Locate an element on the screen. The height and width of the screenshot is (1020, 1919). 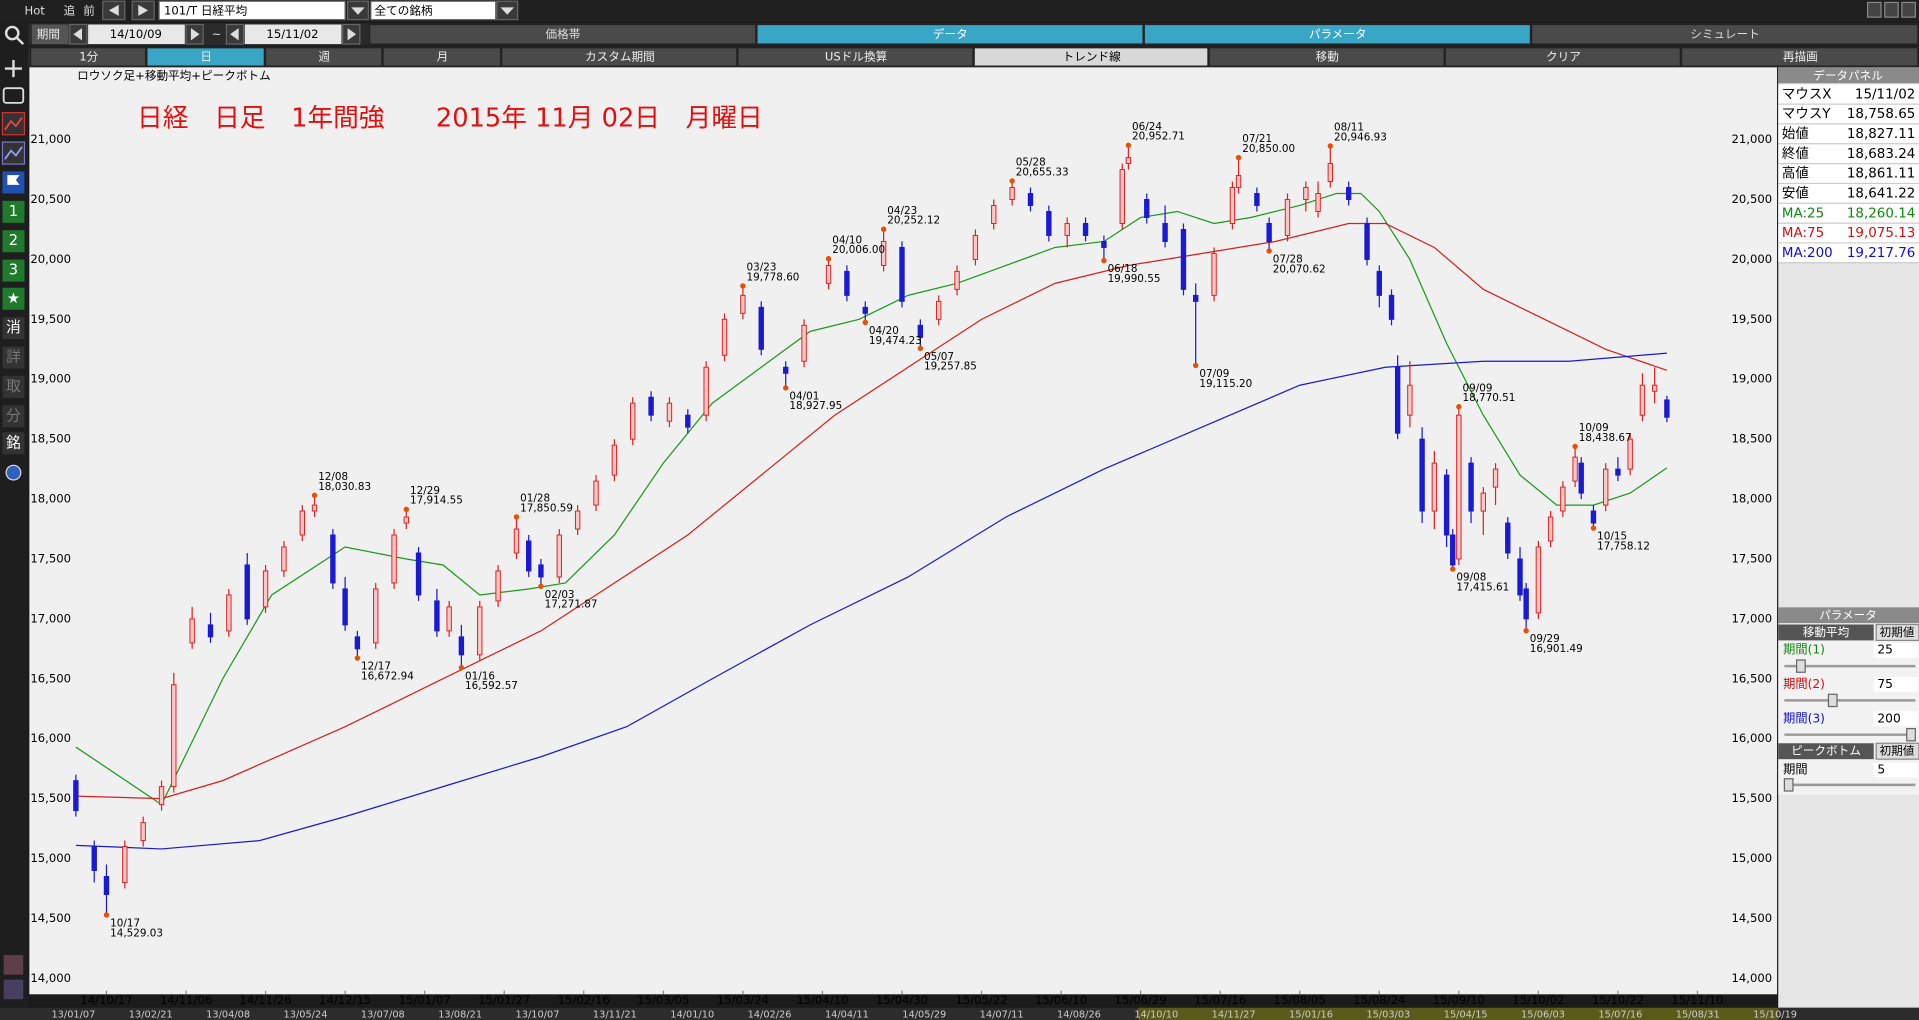
minimize is located at coordinates (1874, 9).